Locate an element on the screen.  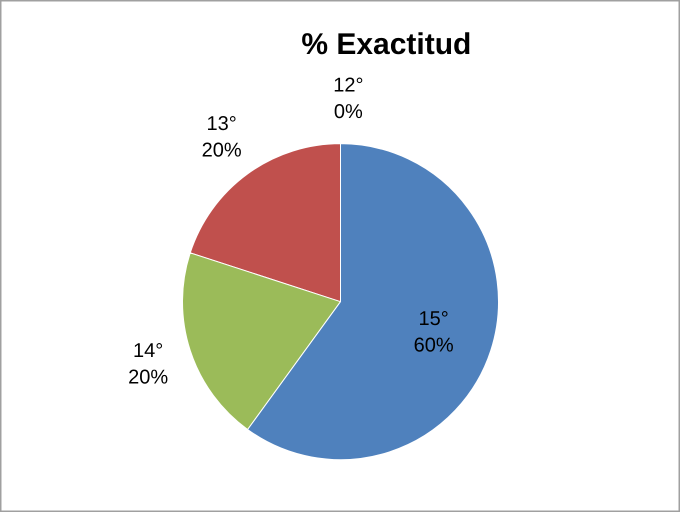
slice-label: 15° is located at coordinates (433, 319).